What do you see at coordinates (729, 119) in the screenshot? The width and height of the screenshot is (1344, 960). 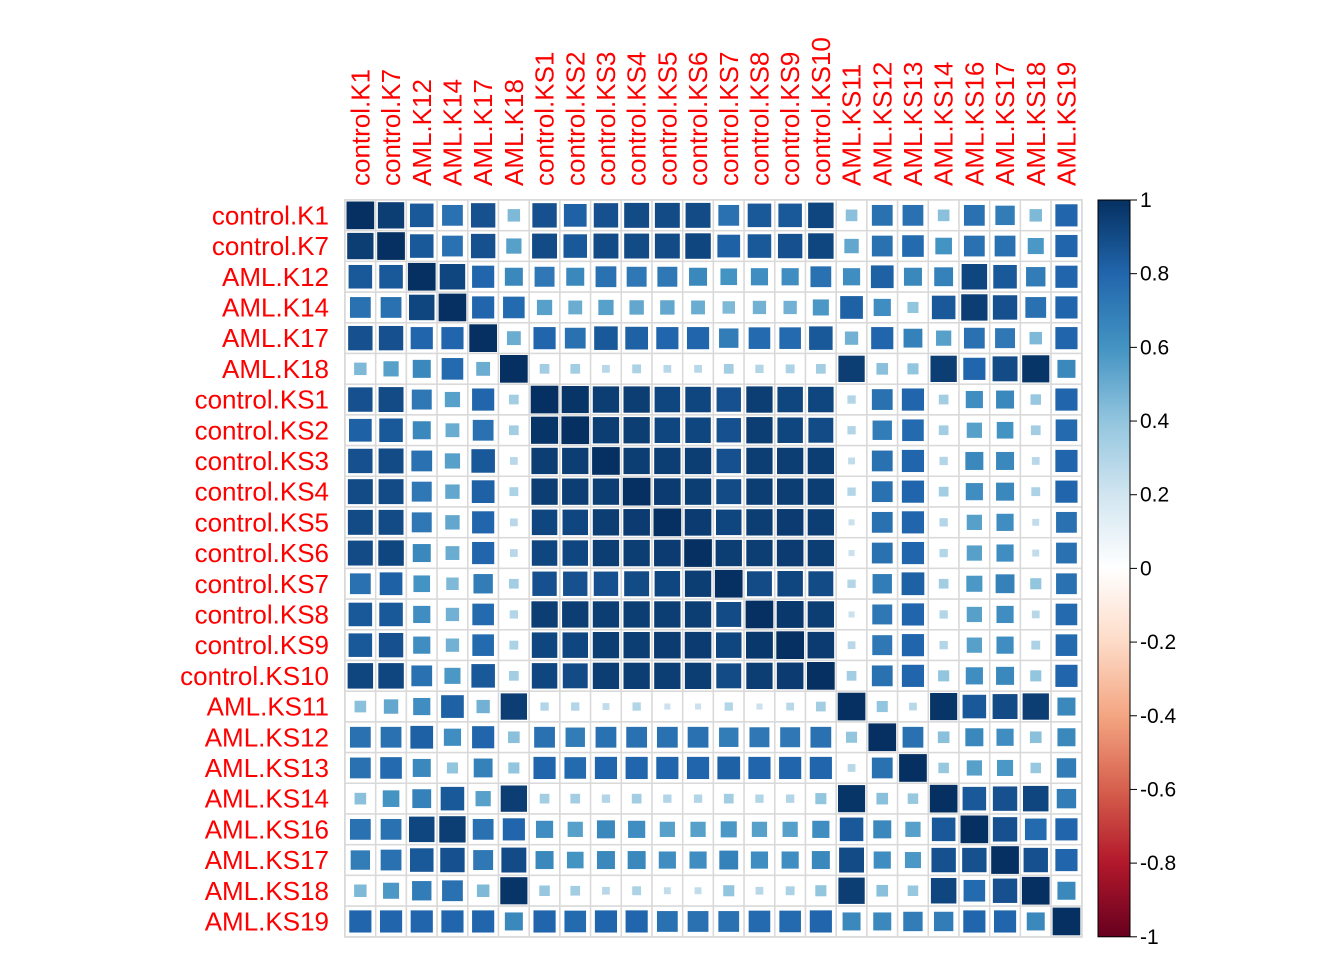 I see `column-label: control.KS7` at bounding box center [729, 119].